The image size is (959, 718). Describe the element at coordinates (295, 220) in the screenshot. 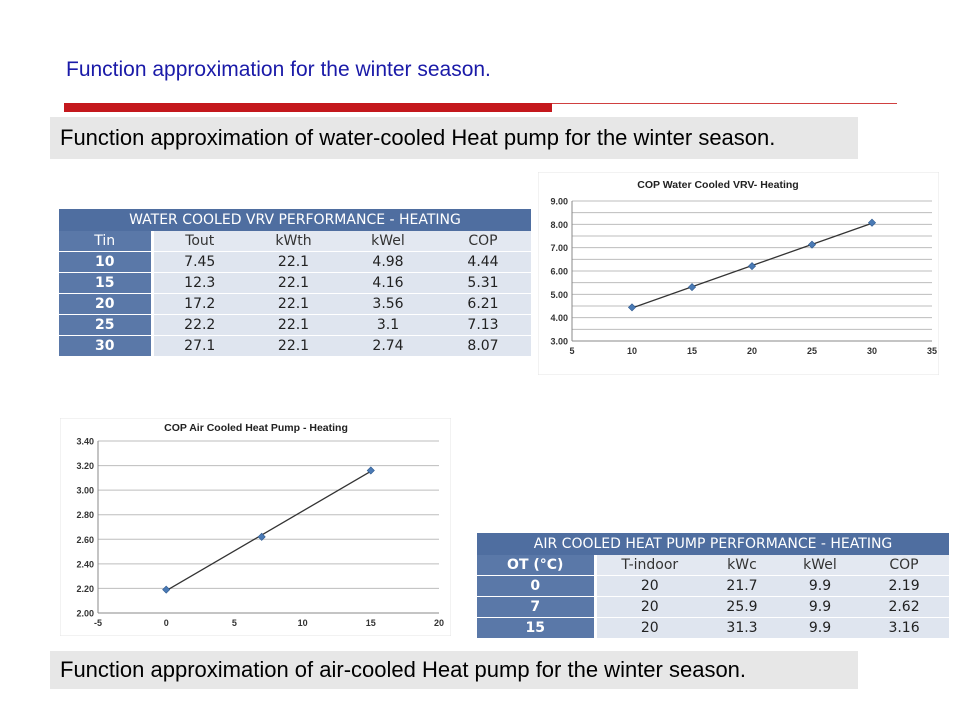

I see `water-table-caption: WATER COOLED VRV PERFORMANCE - HEATING` at that location.